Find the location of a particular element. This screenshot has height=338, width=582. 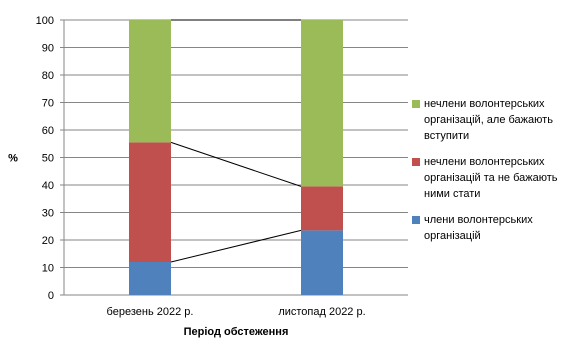

y-tick-label: 20 is located at coordinates (48, 241).